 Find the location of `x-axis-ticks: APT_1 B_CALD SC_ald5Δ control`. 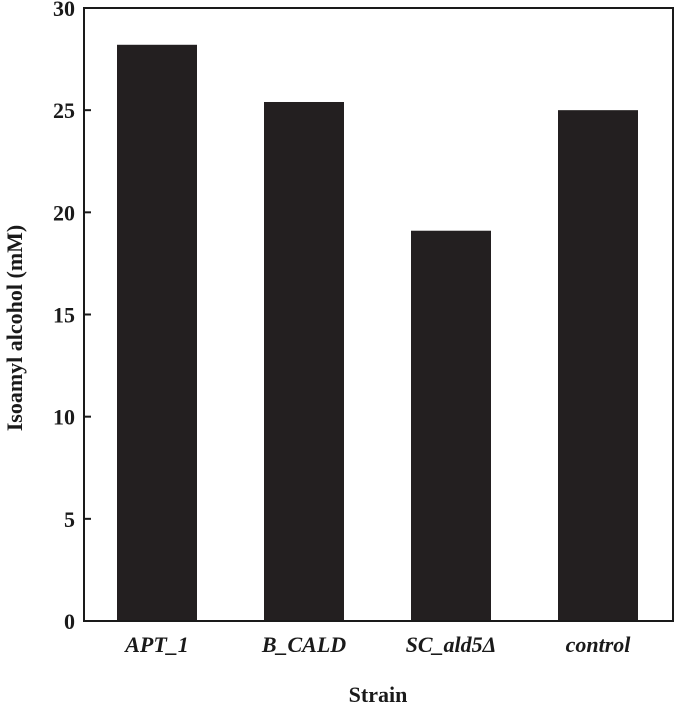

x-axis-ticks: APT_1 B_CALD SC_ald5Δ control is located at coordinates (377, 644).